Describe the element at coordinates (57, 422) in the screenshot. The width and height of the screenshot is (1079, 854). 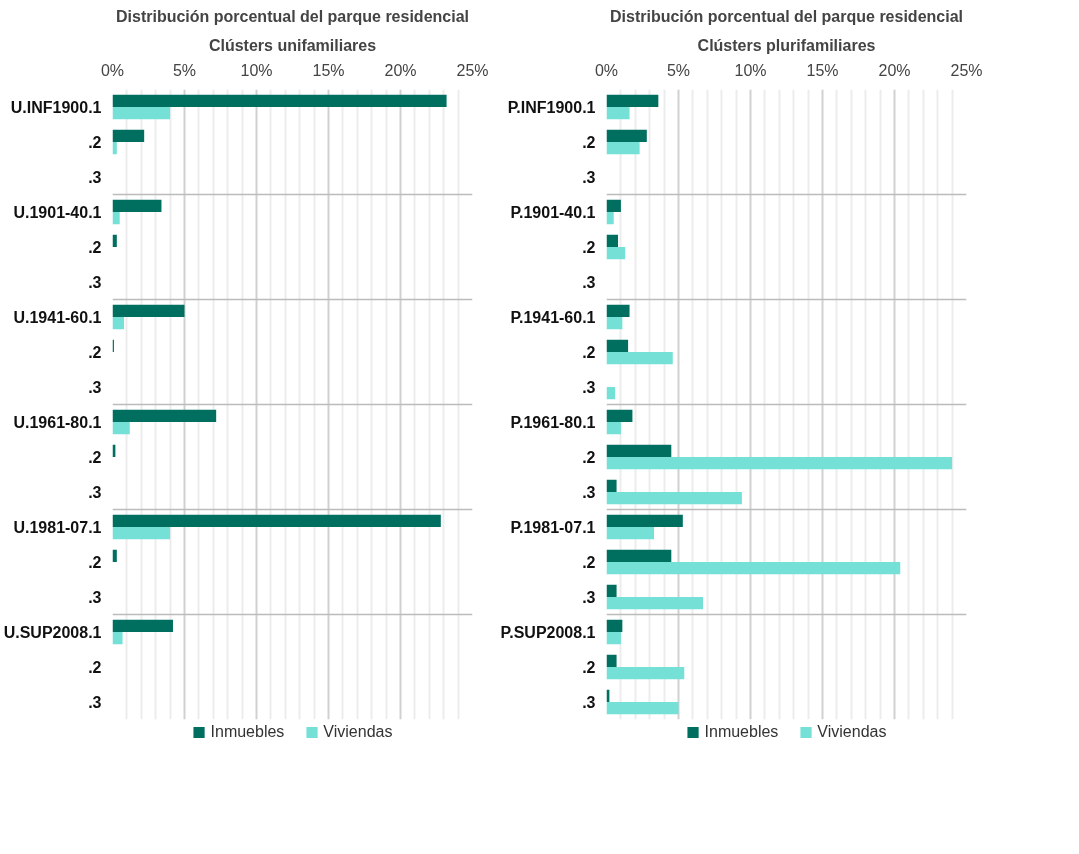
I see `y-tick-label: U.1961-80.1` at that location.